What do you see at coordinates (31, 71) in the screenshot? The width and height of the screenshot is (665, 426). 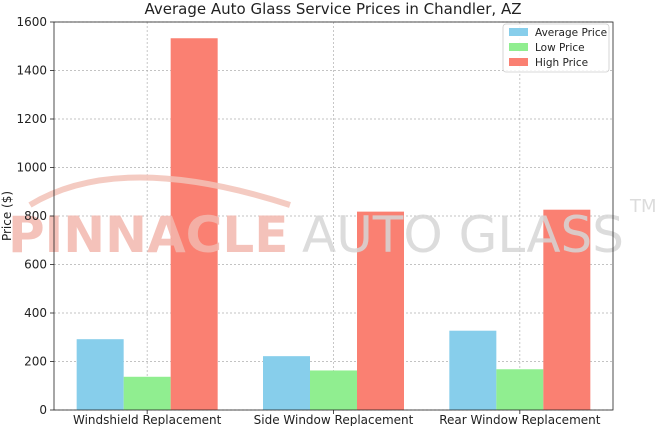 I see `y-tick-label: 1400` at bounding box center [31, 71].